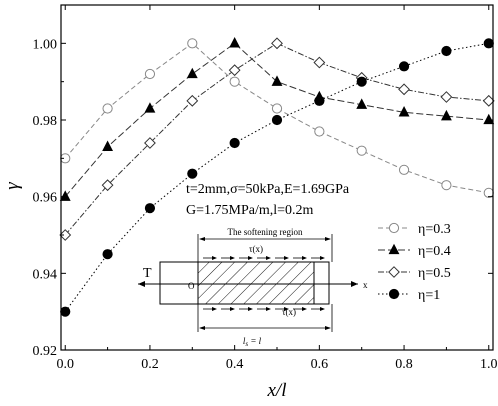 This screenshot has width=498, height=406. I want to click on inset-shear-bottom-label: τ(x), so click(289, 312).